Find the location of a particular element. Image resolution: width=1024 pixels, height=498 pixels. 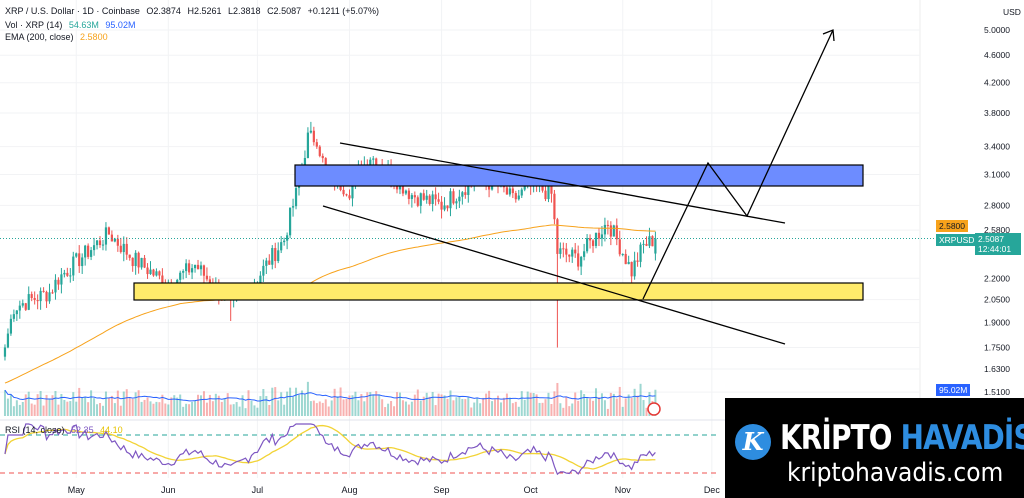

ohlc-change: +0.1211 (+5.07%) is located at coordinates (343, 11).